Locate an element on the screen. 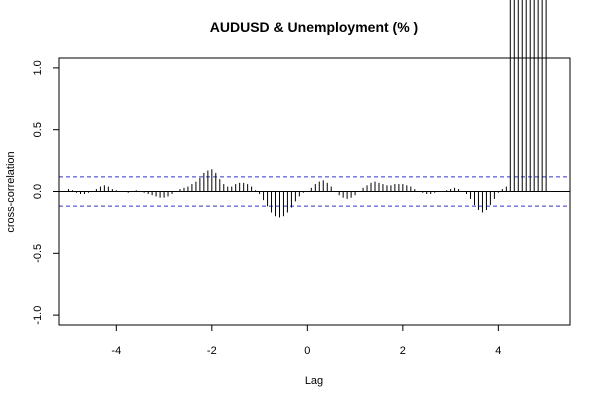  y-tick-label: -0.5 is located at coordinates (38, 253).